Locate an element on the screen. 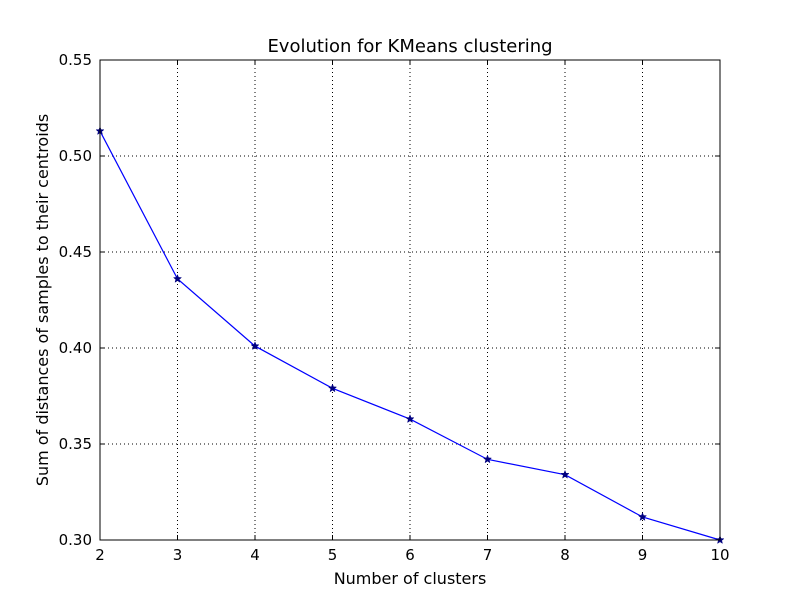 The image size is (800, 605). y-tick-label: 0.55 is located at coordinates (75, 60).